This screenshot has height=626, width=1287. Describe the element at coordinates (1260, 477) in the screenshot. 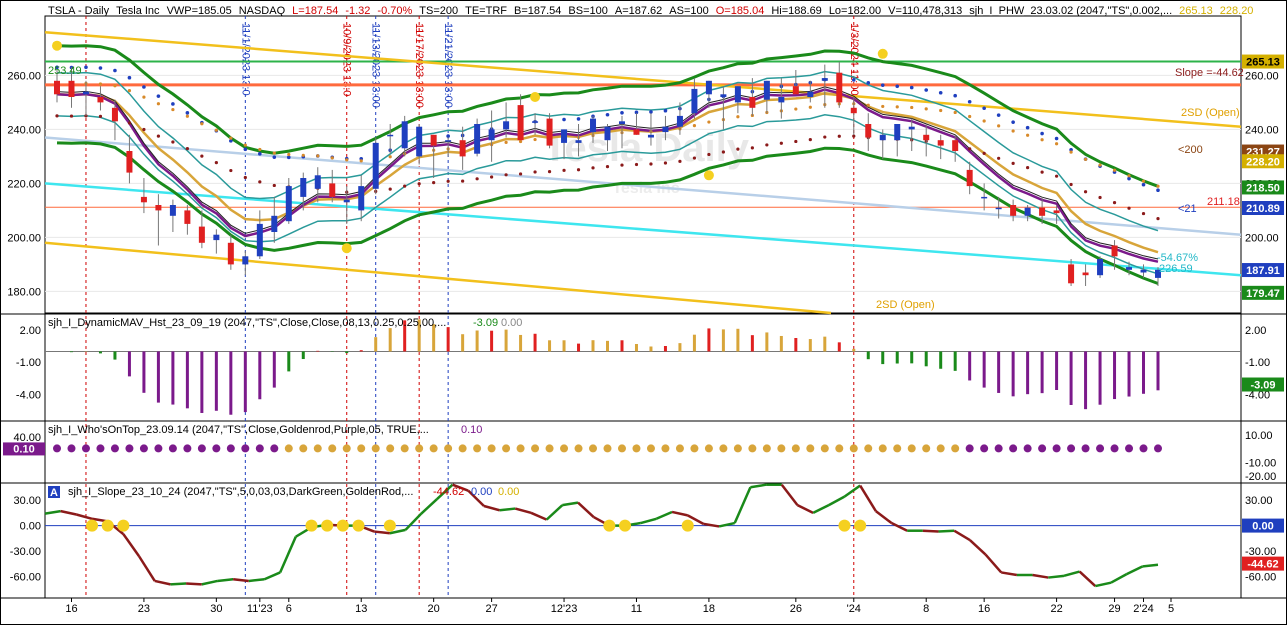

I see `p2-tick-right: -20.00` at that location.